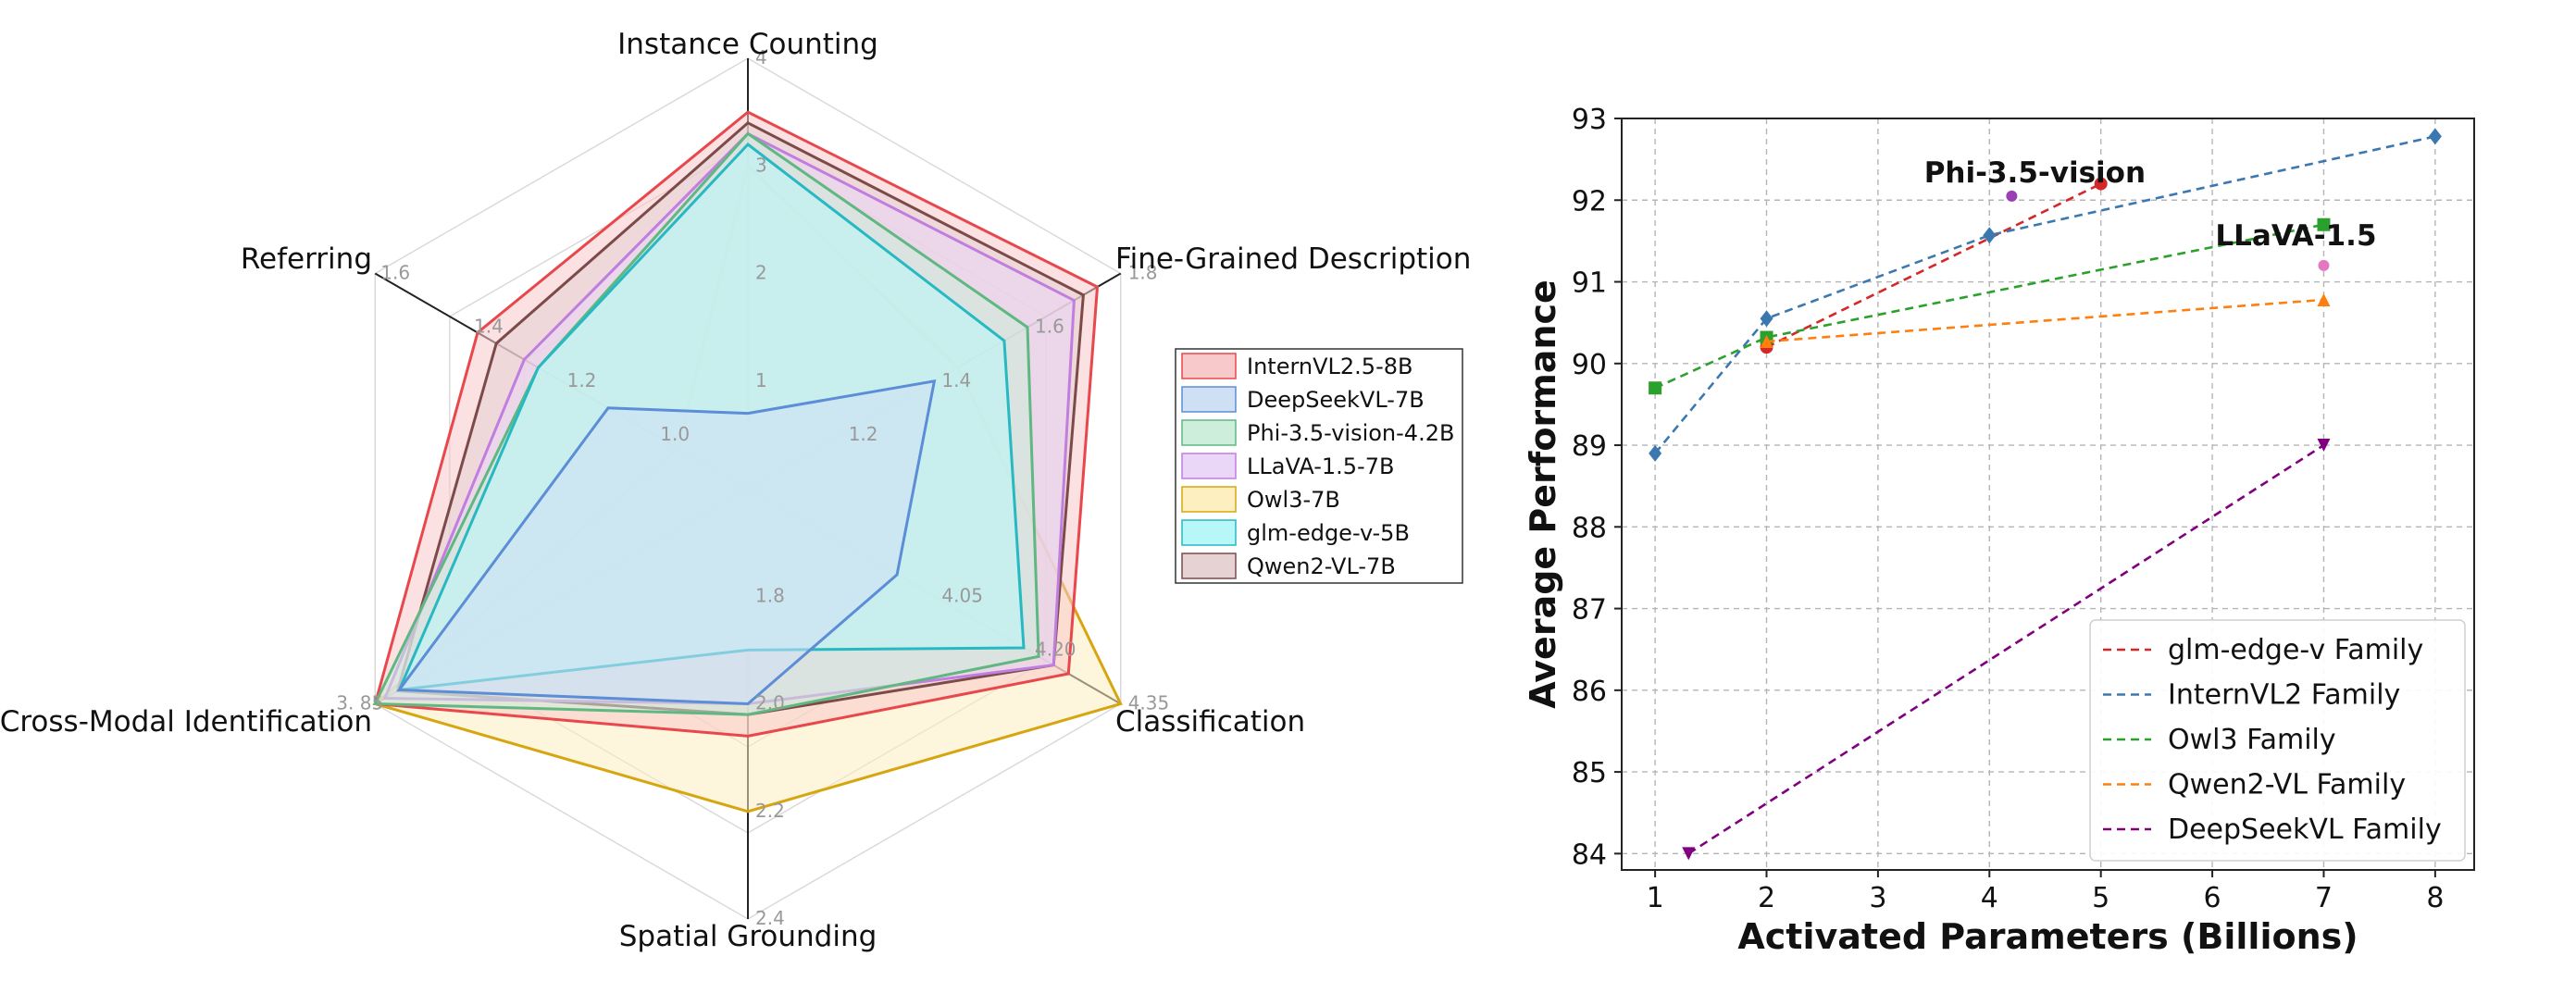  Describe the element at coordinates (770, 703) in the screenshot. I see `radar-tick-label: 2.0` at that location.